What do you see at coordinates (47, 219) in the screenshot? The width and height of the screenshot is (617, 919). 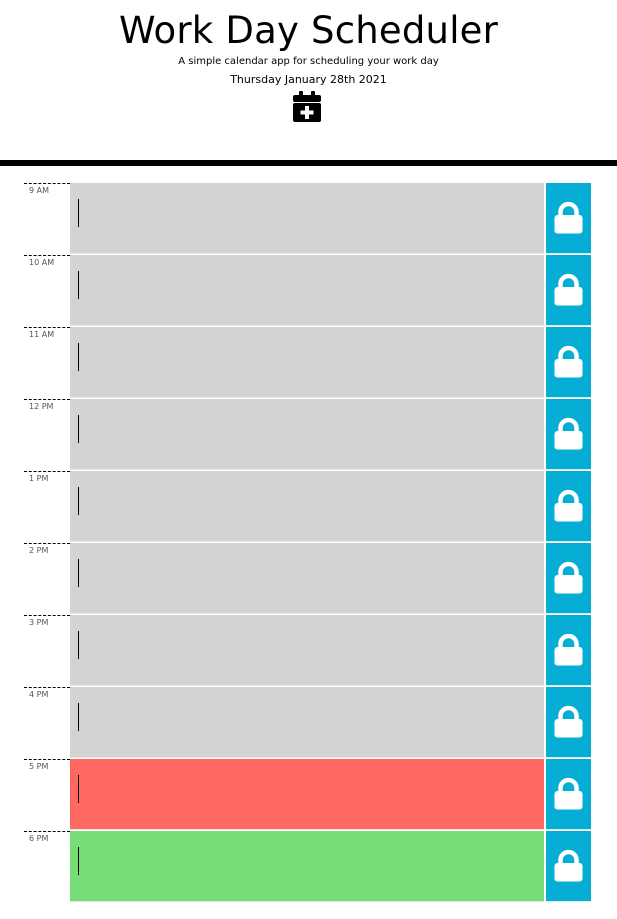 I see `hour-label: 9 AM` at bounding box center [47, 219].